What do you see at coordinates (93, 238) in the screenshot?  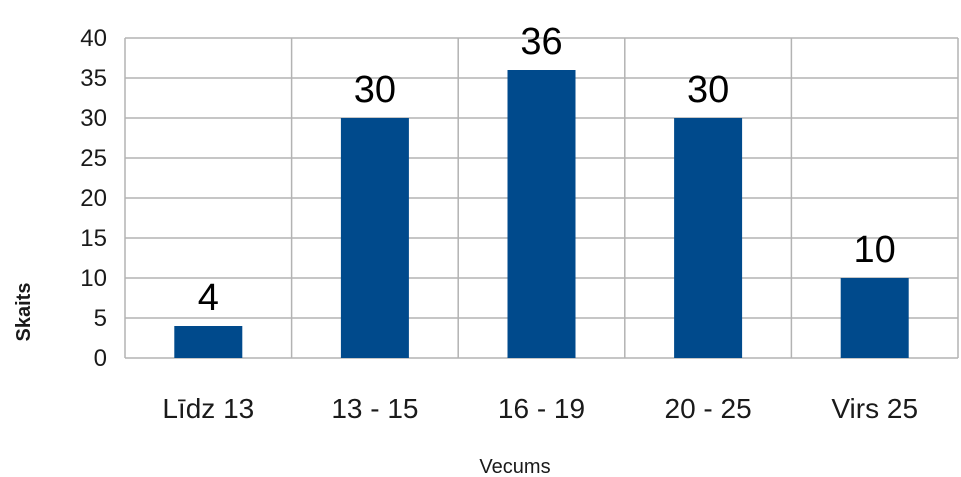 I see `y-tick-label: 15` at bounding box center [93, 238].